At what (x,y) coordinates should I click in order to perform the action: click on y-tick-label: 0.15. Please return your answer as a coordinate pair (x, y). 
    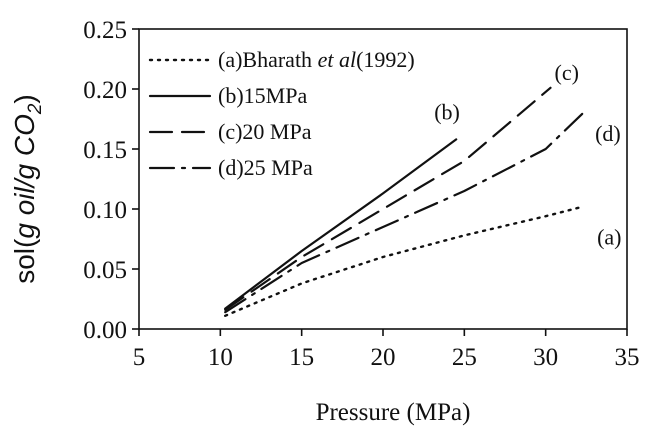
    Looking at the image, I should click on (105, 150).